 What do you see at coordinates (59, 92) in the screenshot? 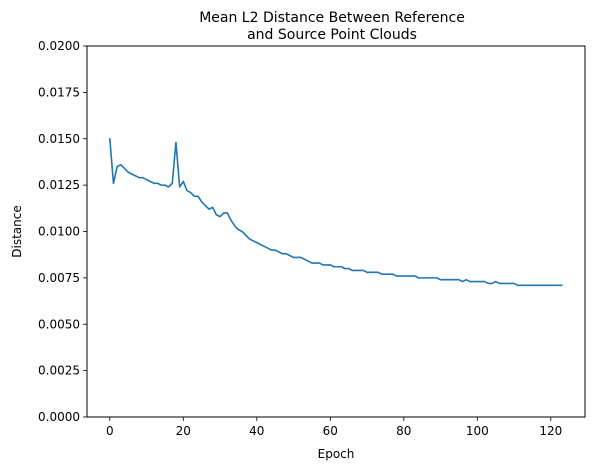
I see `y-tick-label: 0.0175` at bounding box center [59, 92].